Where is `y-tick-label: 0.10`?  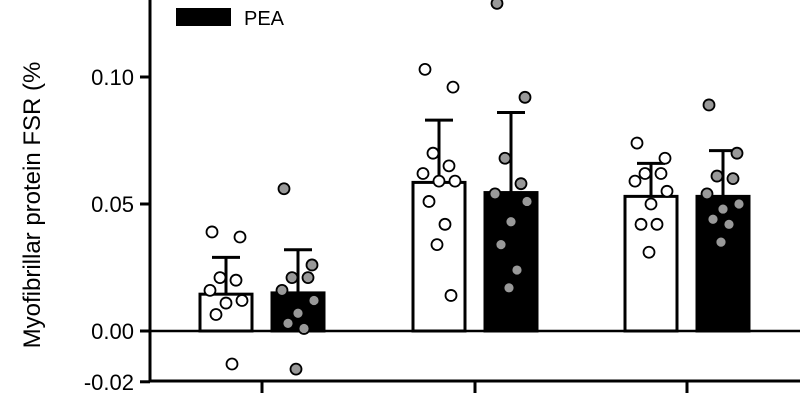
y-tick-label: 0.10 is located at coordinates (112, 77).